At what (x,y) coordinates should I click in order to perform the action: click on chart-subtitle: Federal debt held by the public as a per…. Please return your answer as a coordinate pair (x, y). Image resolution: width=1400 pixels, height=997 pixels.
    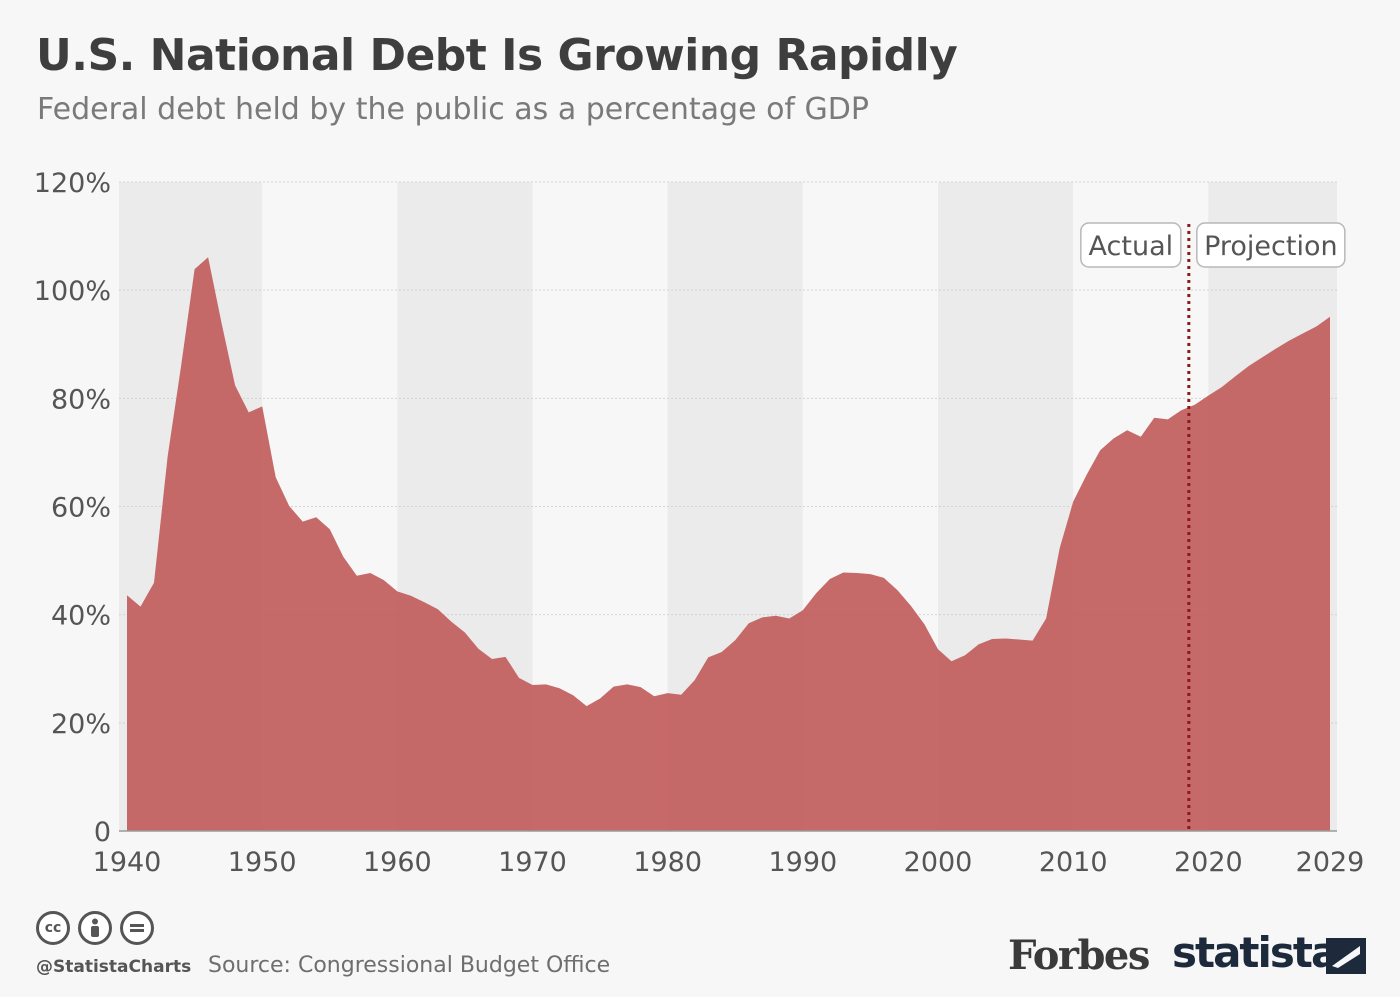
    Looking at the image, I should click on (453, 109).